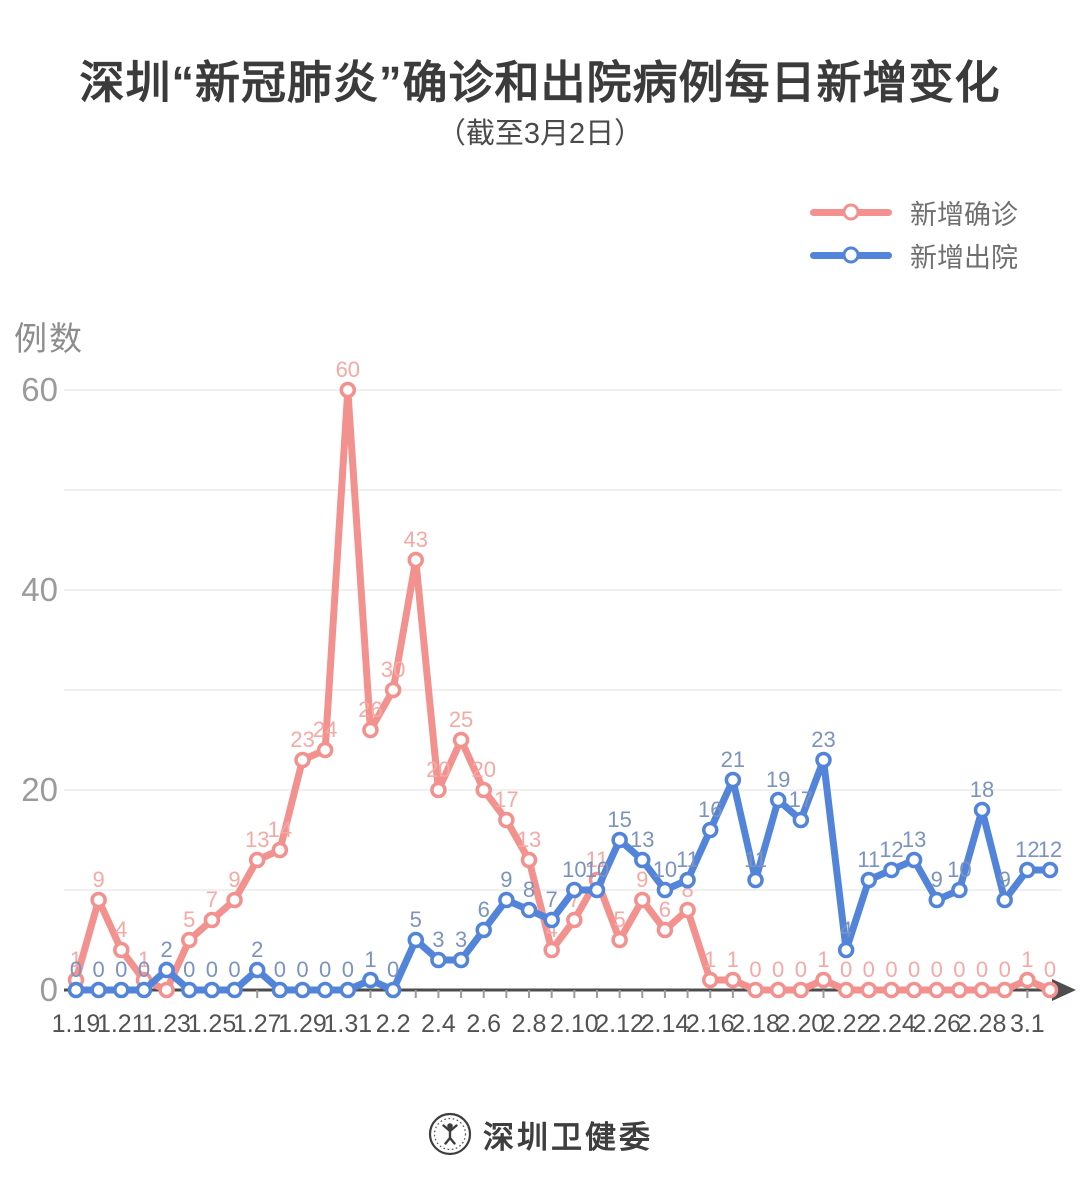 Image resolution: width=1080 pixels, height=1183 pixels. I want to click on svg-text: 3.1, so click(1027, 1024).